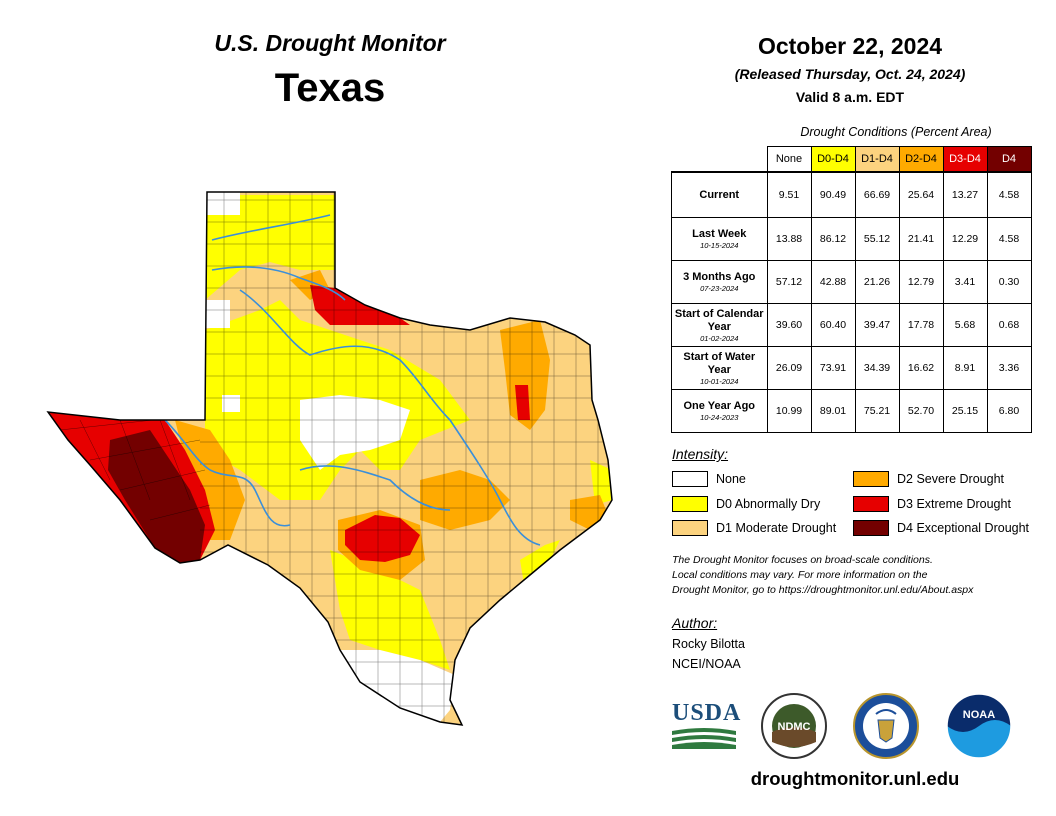 The height and width of the screenshot is (816, 1056). I want to click on table-cell: 21.41, so click(921, 239).